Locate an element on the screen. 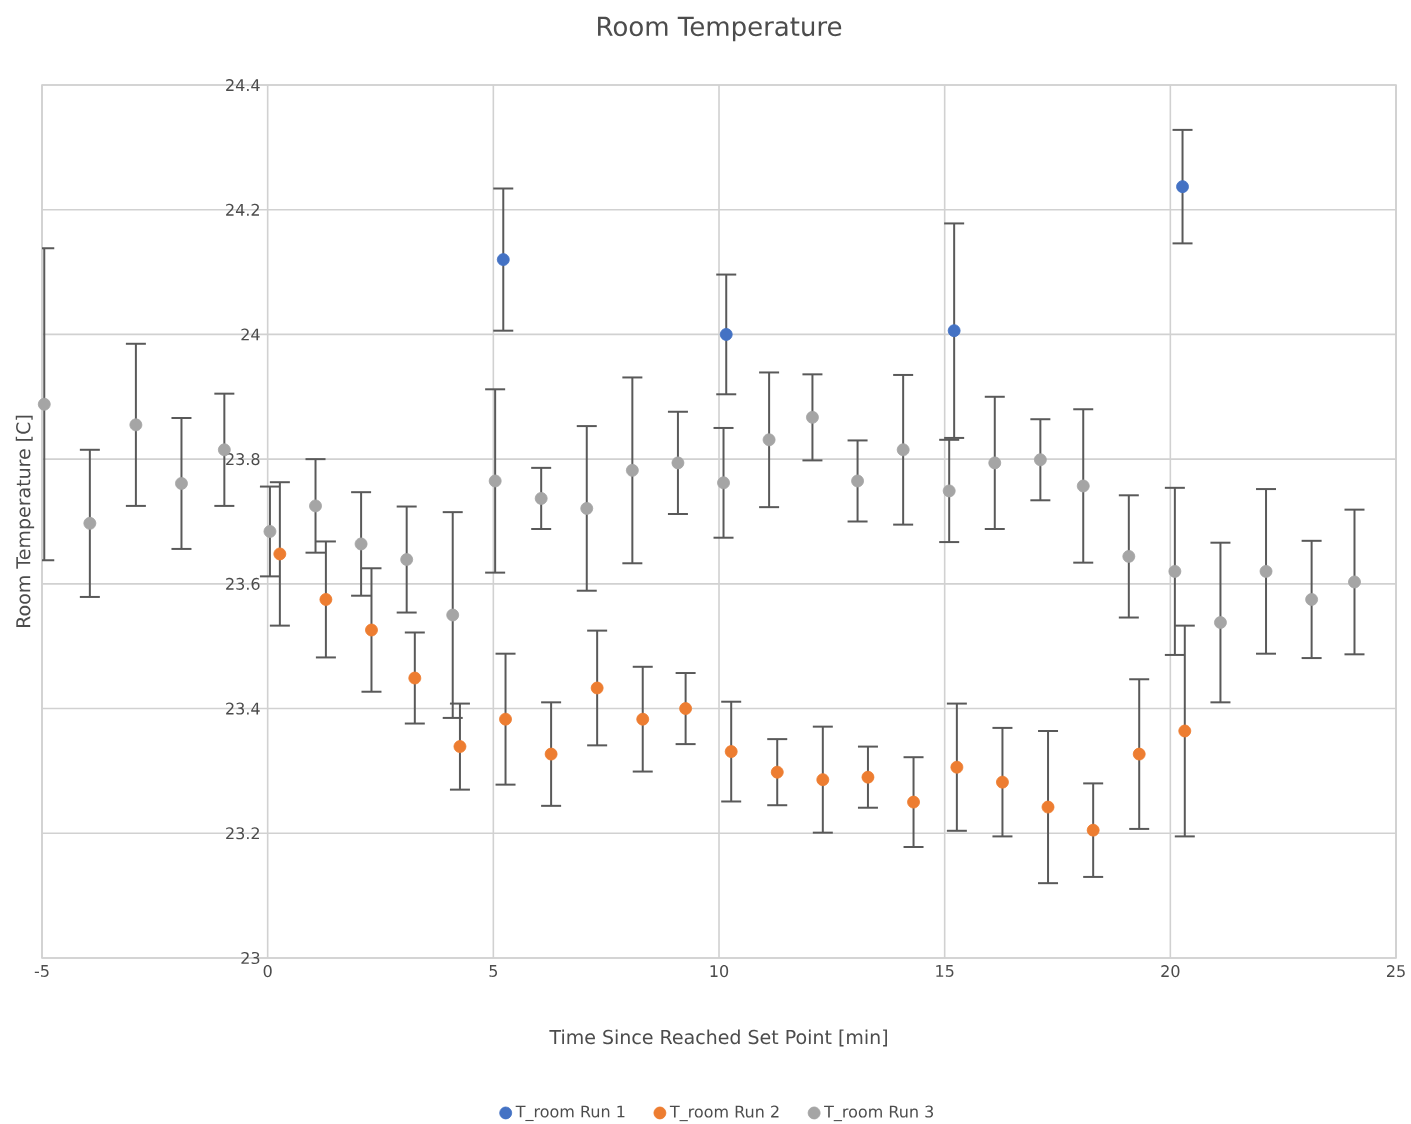  y-tick-label: 23 is located at coordinates (250, 958).